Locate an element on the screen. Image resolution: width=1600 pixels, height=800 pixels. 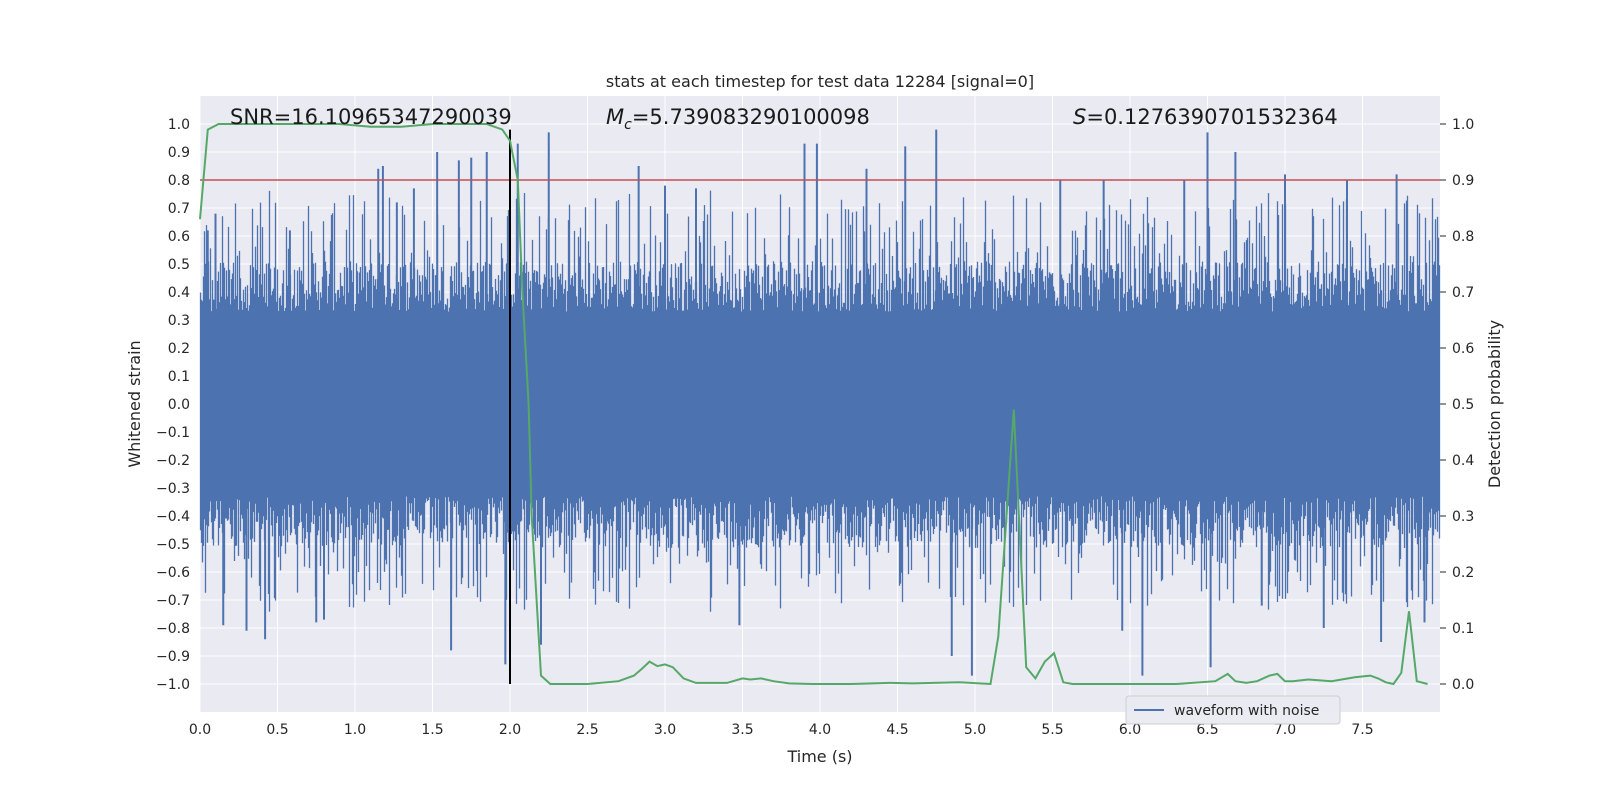
y-tick-label: −0.3 is located at coordinates (173, 489).